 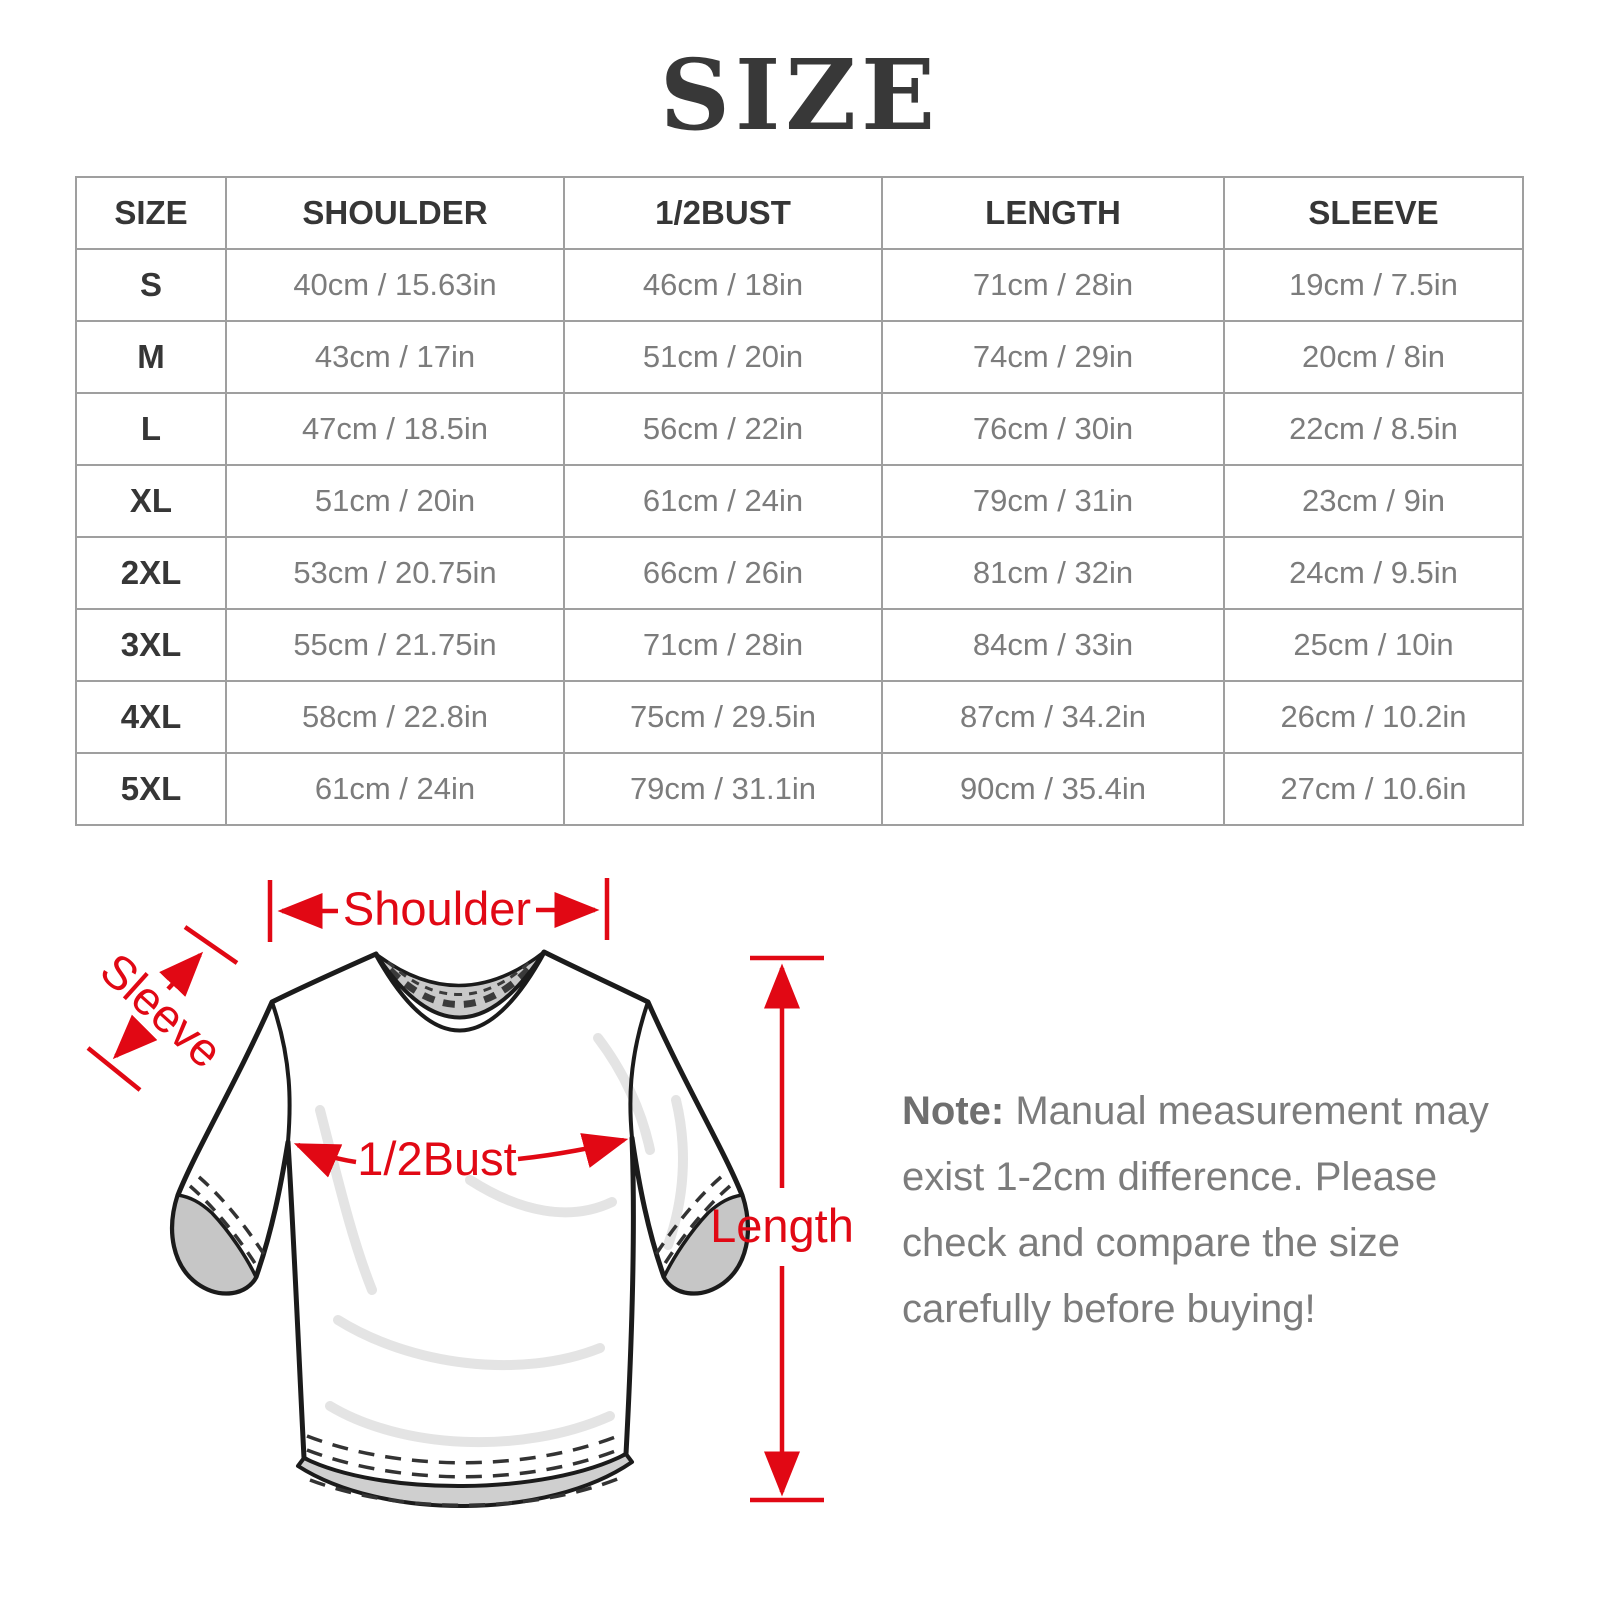 What do you see at coordinates (395, 789) in the screenshot?
I see `cell-shoulder: 61cm / 24in` at bounding box center [395, 789].